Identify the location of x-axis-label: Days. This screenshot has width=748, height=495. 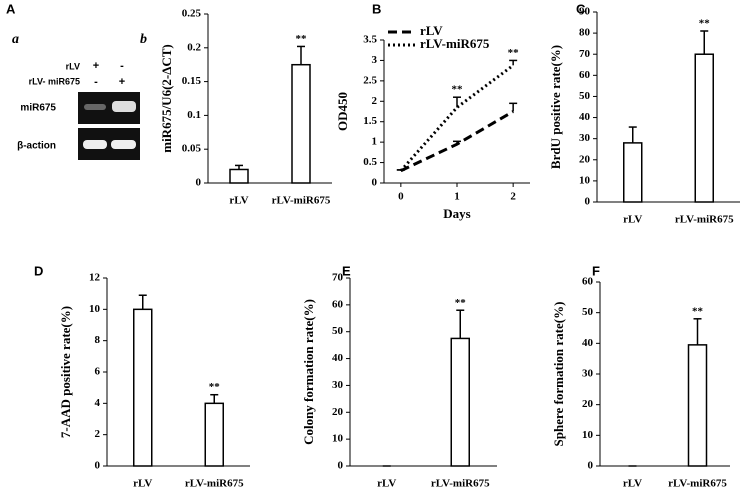
(456, 213).